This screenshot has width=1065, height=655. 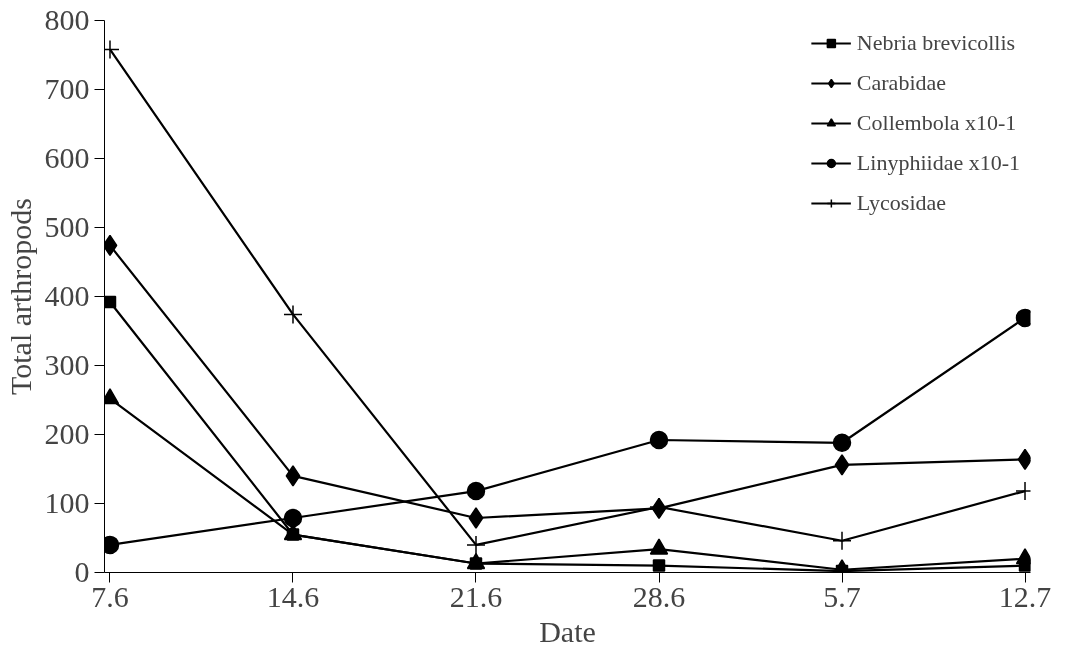 I want to click on y-tick-label: 300, so click(x=67, y=364).